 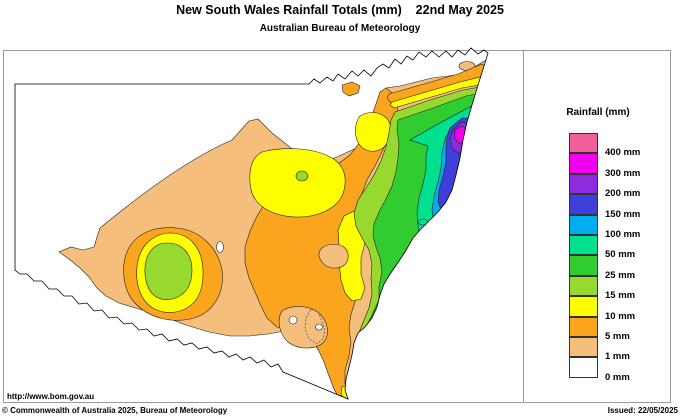 What do you see at coordinates (373, 132) in the screenshot?
I see `contour-10mm-ne-patch` at bounding box center [373, 132].